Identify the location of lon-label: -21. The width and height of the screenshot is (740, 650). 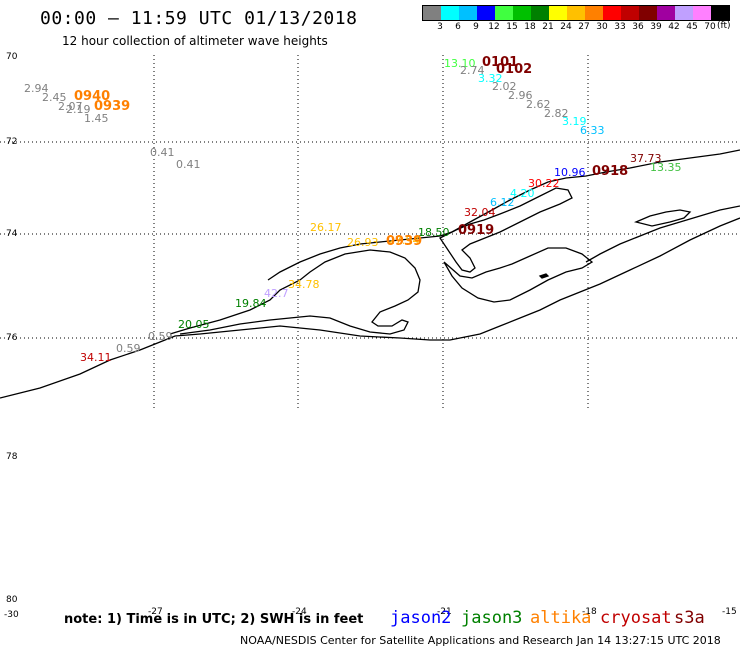
(444, 612).